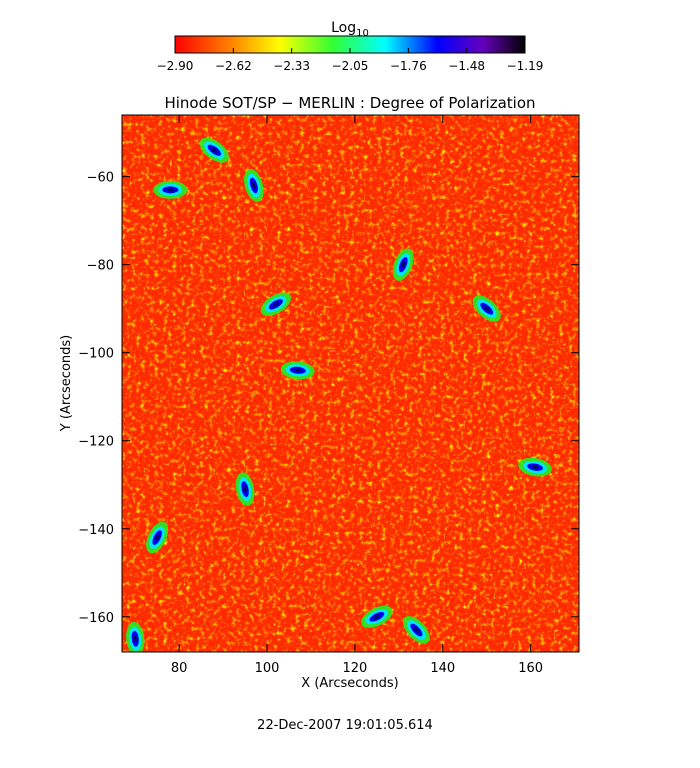  I want to click on x-tick-label: 140, so click(442, 668).